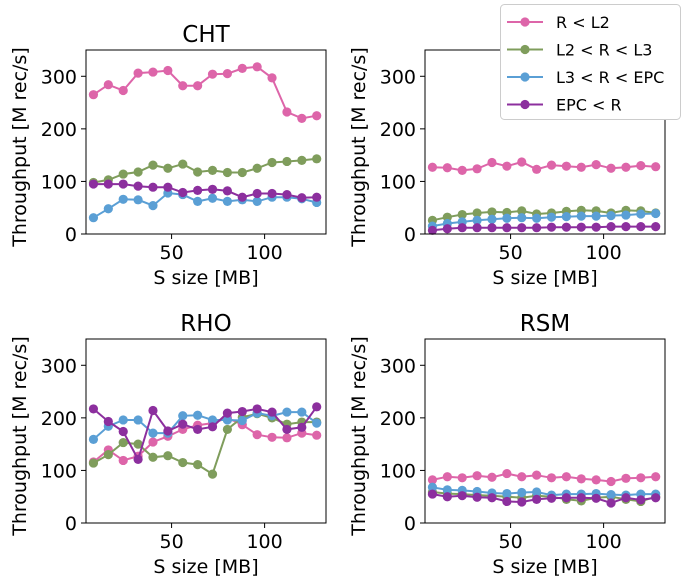  Describe the element at coordinates (545, 324) in the screenshot. I see `panel-title: RSM` at that location.